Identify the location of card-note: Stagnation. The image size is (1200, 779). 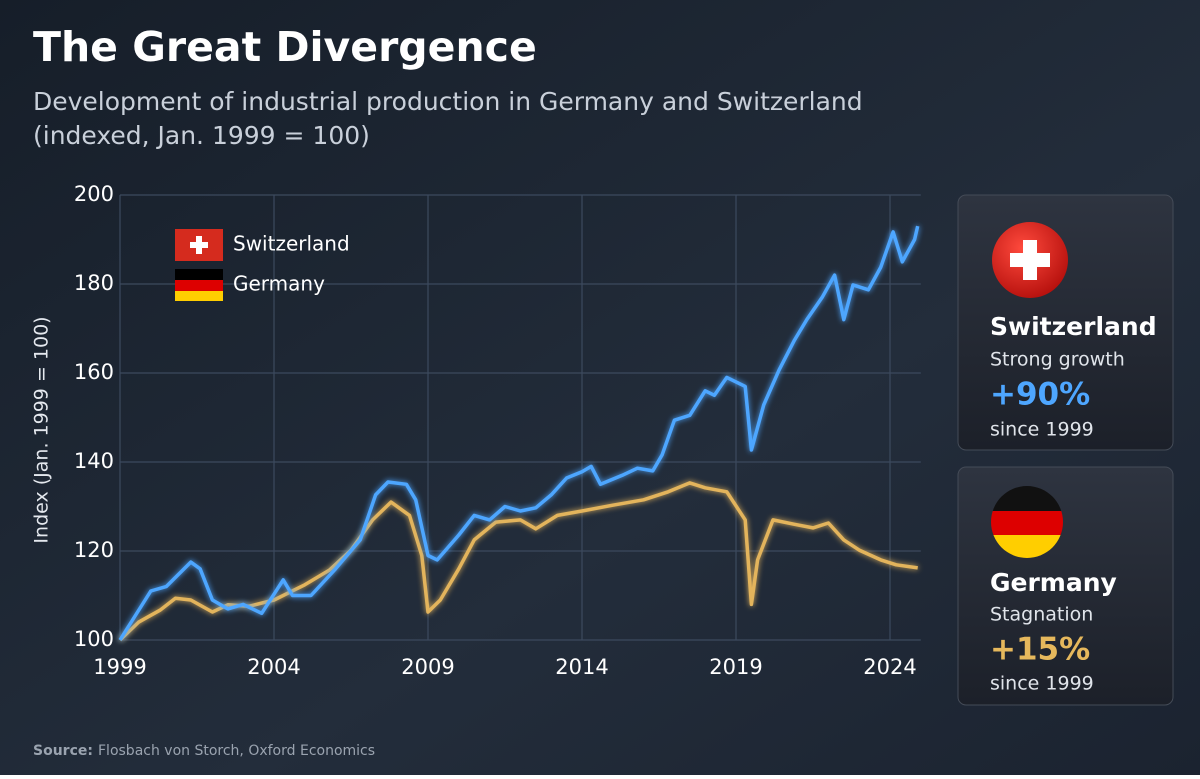
(1041, 615).